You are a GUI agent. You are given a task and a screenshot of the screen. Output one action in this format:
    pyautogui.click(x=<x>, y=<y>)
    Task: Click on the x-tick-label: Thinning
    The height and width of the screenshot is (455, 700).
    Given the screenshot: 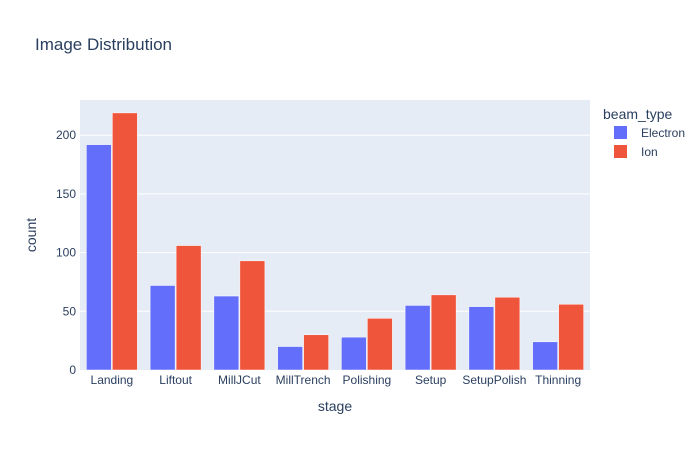 What is the action you would take?
    pyautogui.click(x=558, y=380)
    